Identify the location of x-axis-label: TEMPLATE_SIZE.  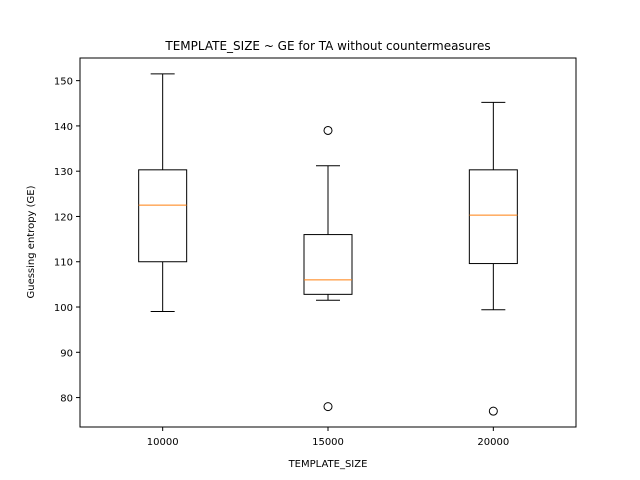
(328, 464).